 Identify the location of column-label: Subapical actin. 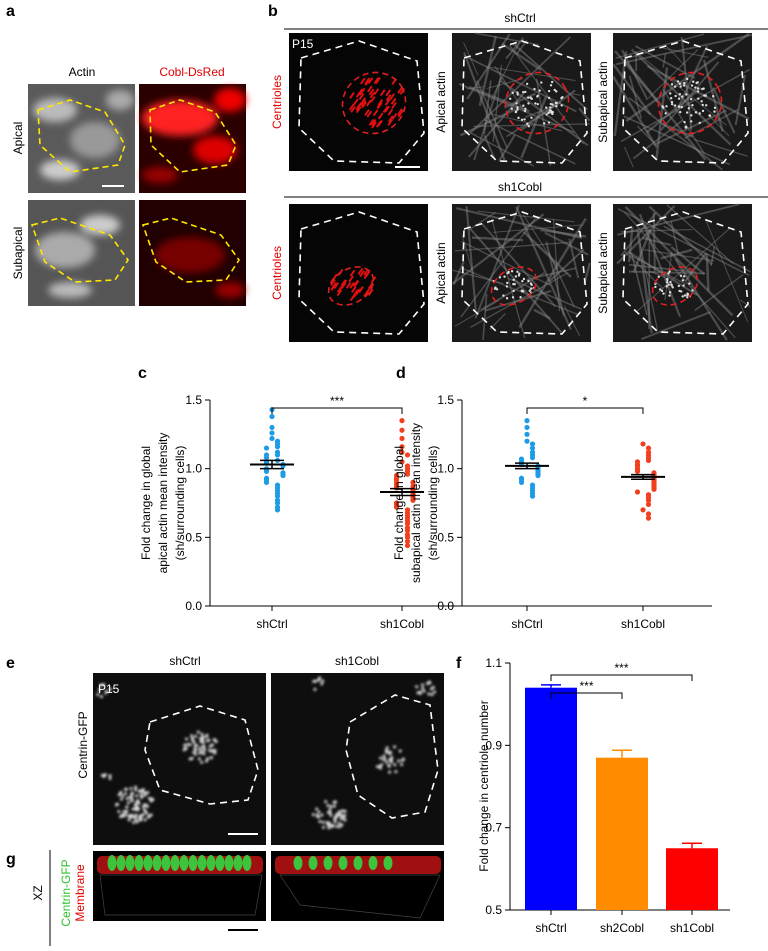
(603, 101).